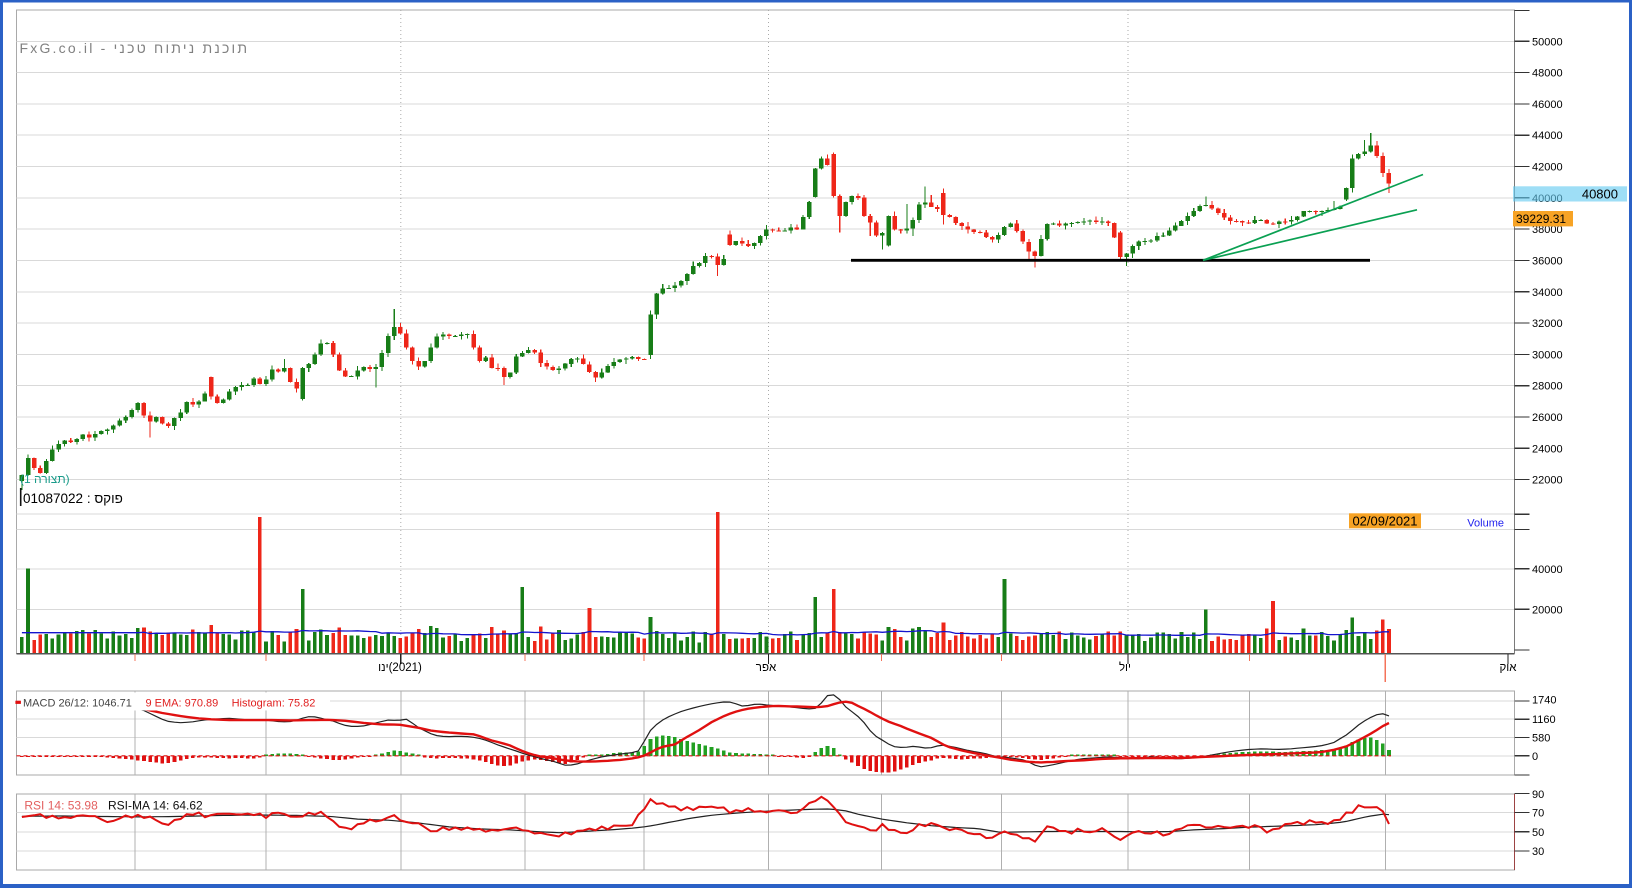 Image resolution: width=1632 pixels, height=893 pixels. I want to click on svg-text: יול, so click(1125, 667).